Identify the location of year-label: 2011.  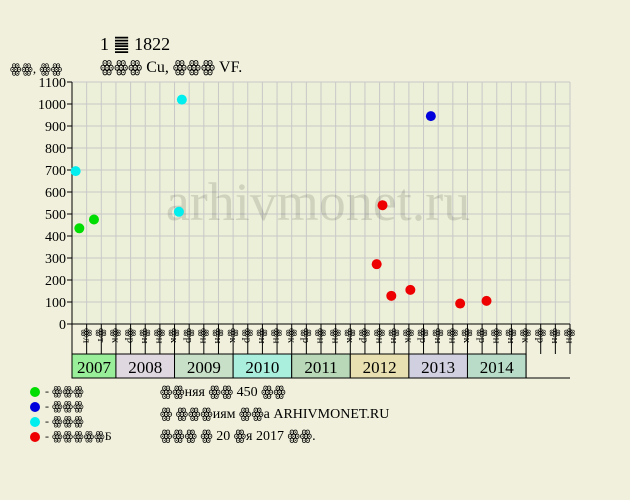
(320, 367).